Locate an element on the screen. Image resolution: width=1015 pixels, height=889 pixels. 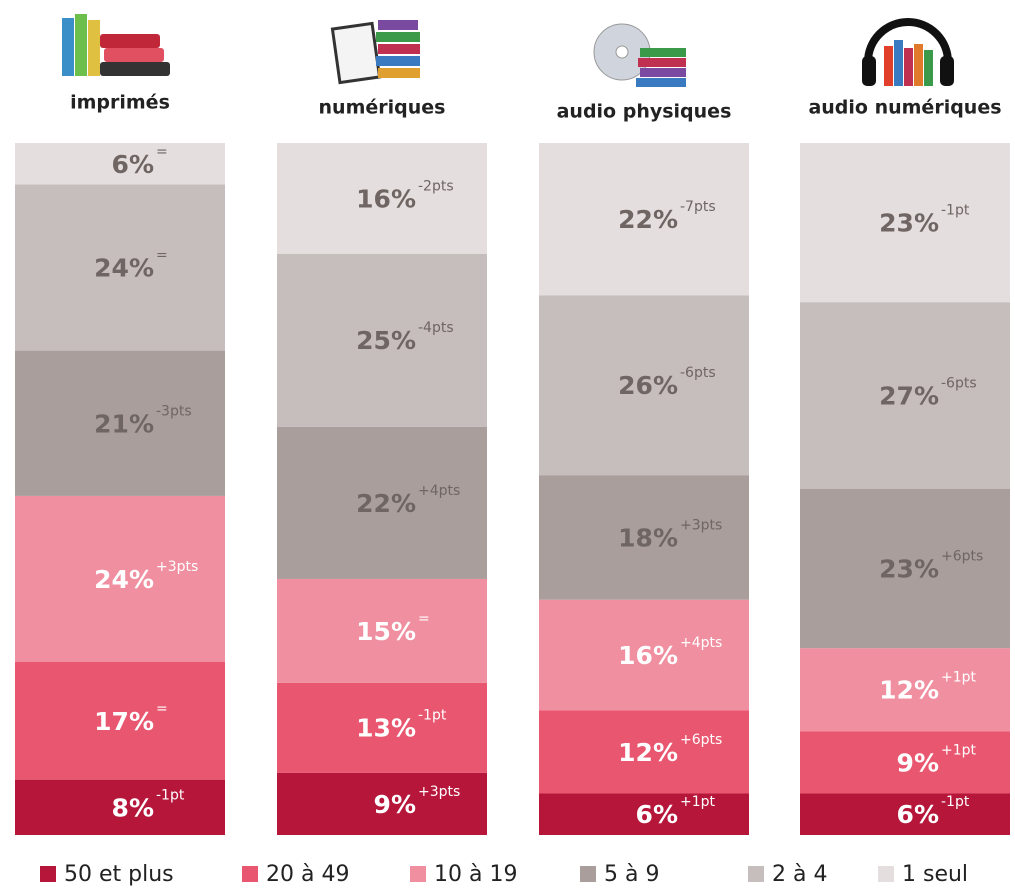
category-label: audio physiques is located at coordinates (644, 112).